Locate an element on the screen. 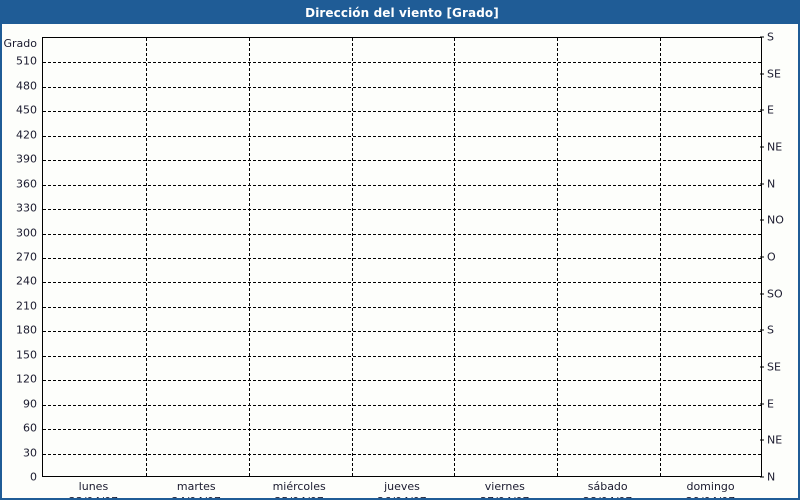 This screenshot has height=500, width=800. x-axis-day-name: viernes is located at coordinates (504, 486).